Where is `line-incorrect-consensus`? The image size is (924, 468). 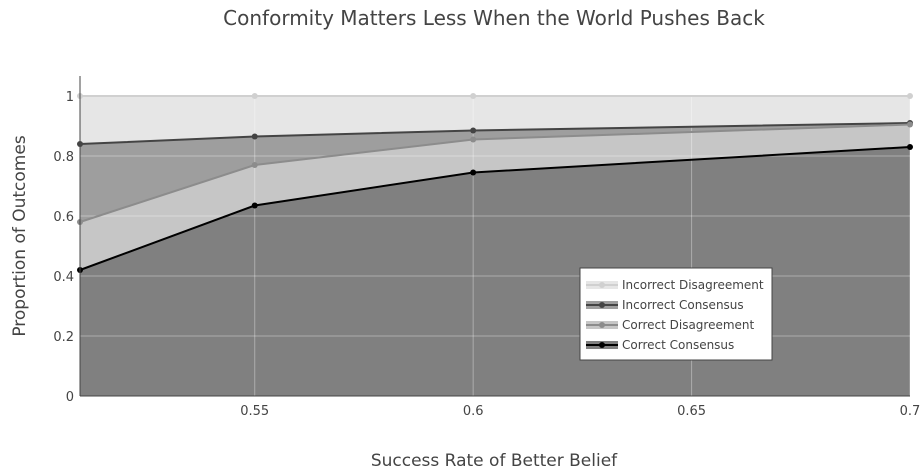
line-incorrect-consensus is located at coordinates (495, 133).